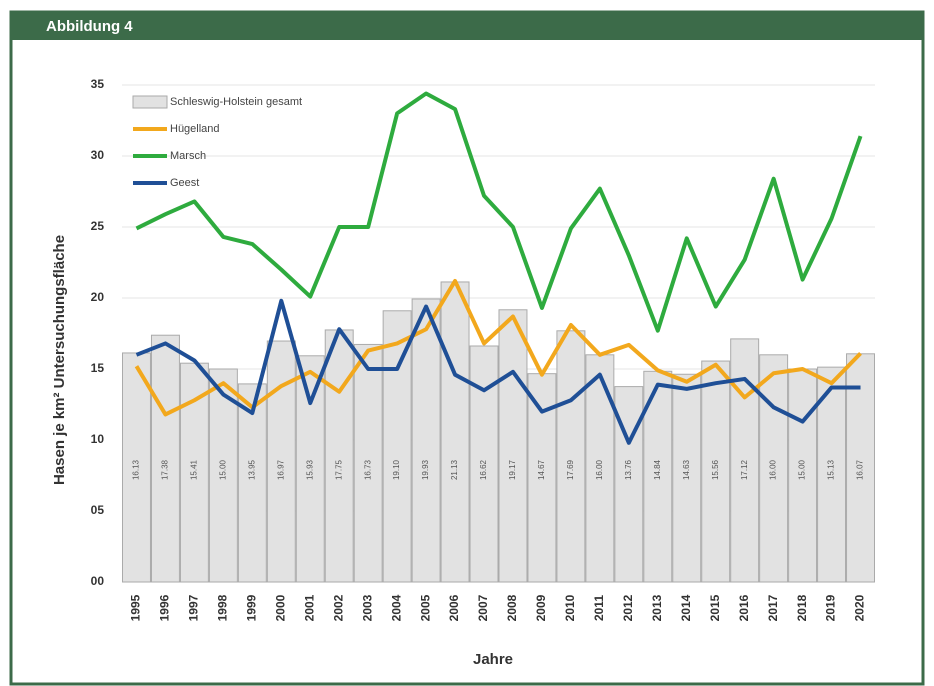 The image size is (934, 686). Describe the element at coordinates (184, 183) in the screenshot. I see `legend-label: Geest` at that location.